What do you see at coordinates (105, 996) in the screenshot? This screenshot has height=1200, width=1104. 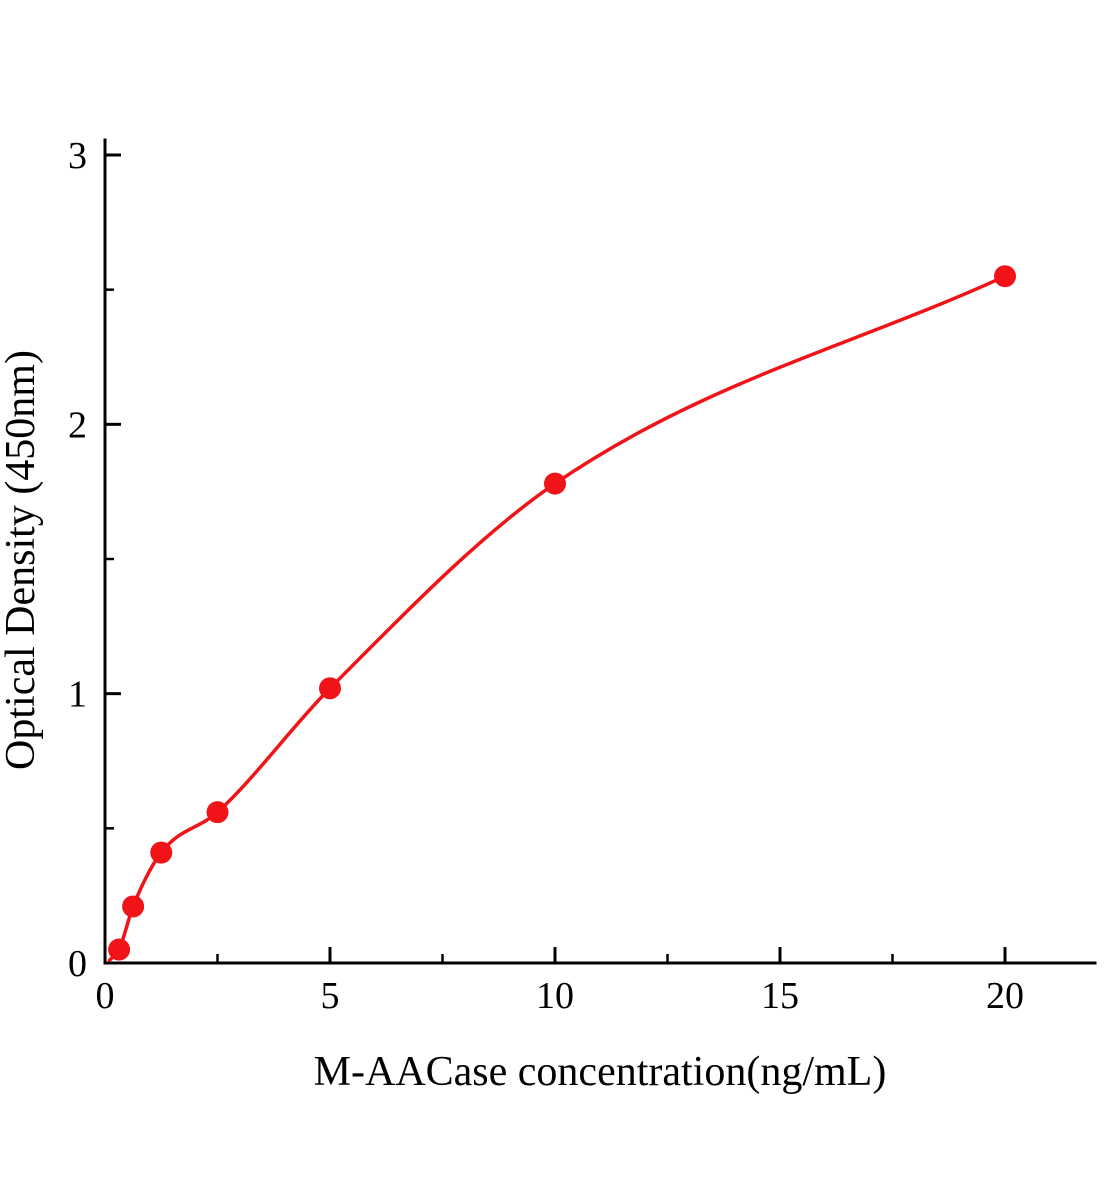 I see `x-tick-label: 0` at bounding box center [105, 996].